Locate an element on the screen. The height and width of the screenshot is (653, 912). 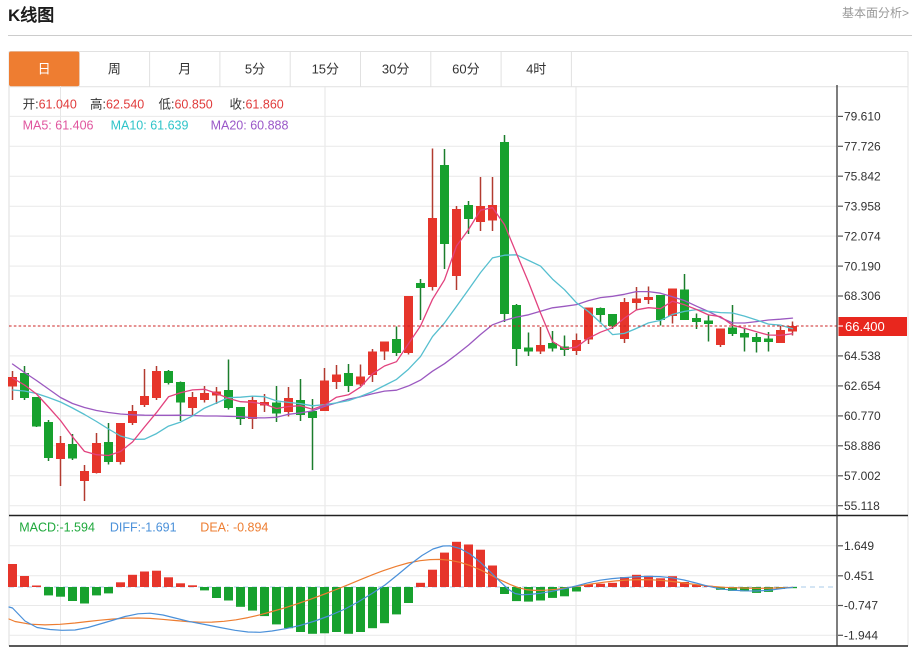
svg-text: 70.190 is located at coordinates (862, 266).